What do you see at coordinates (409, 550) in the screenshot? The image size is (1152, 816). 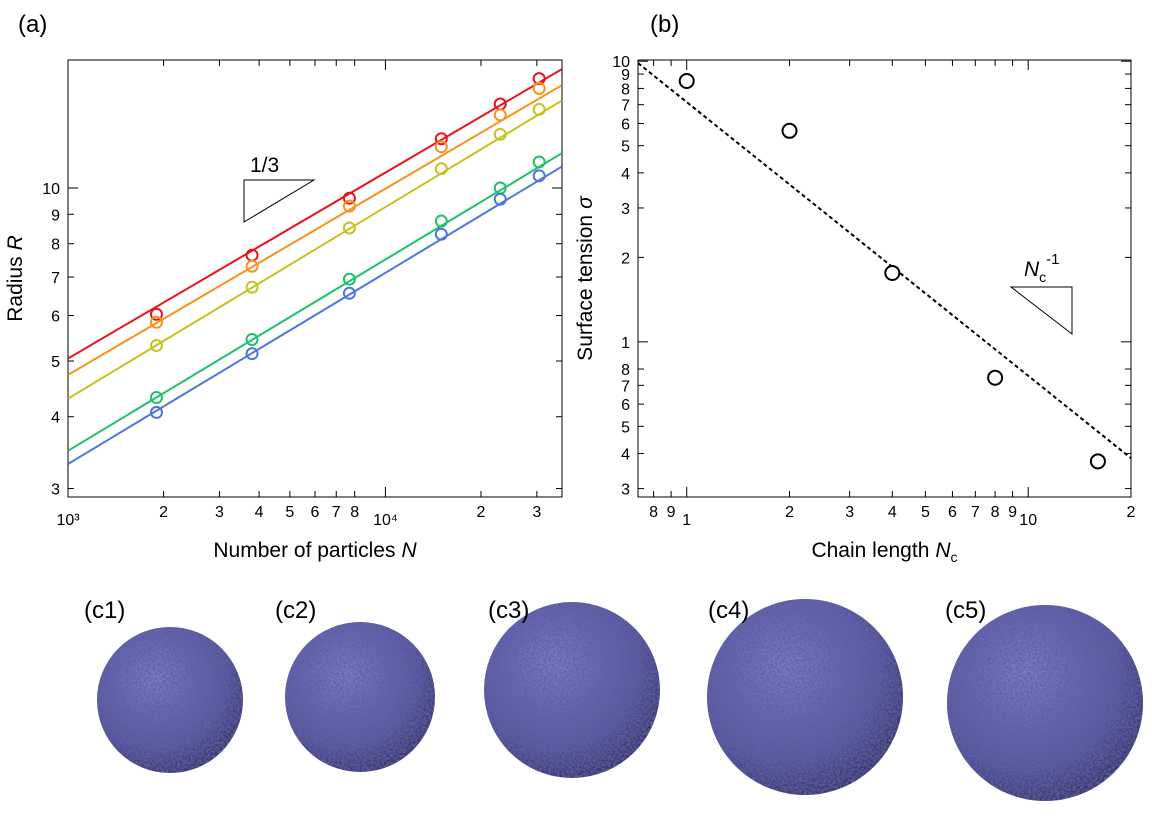 I see `x-title-var: N` at bounding box center [409, 550].